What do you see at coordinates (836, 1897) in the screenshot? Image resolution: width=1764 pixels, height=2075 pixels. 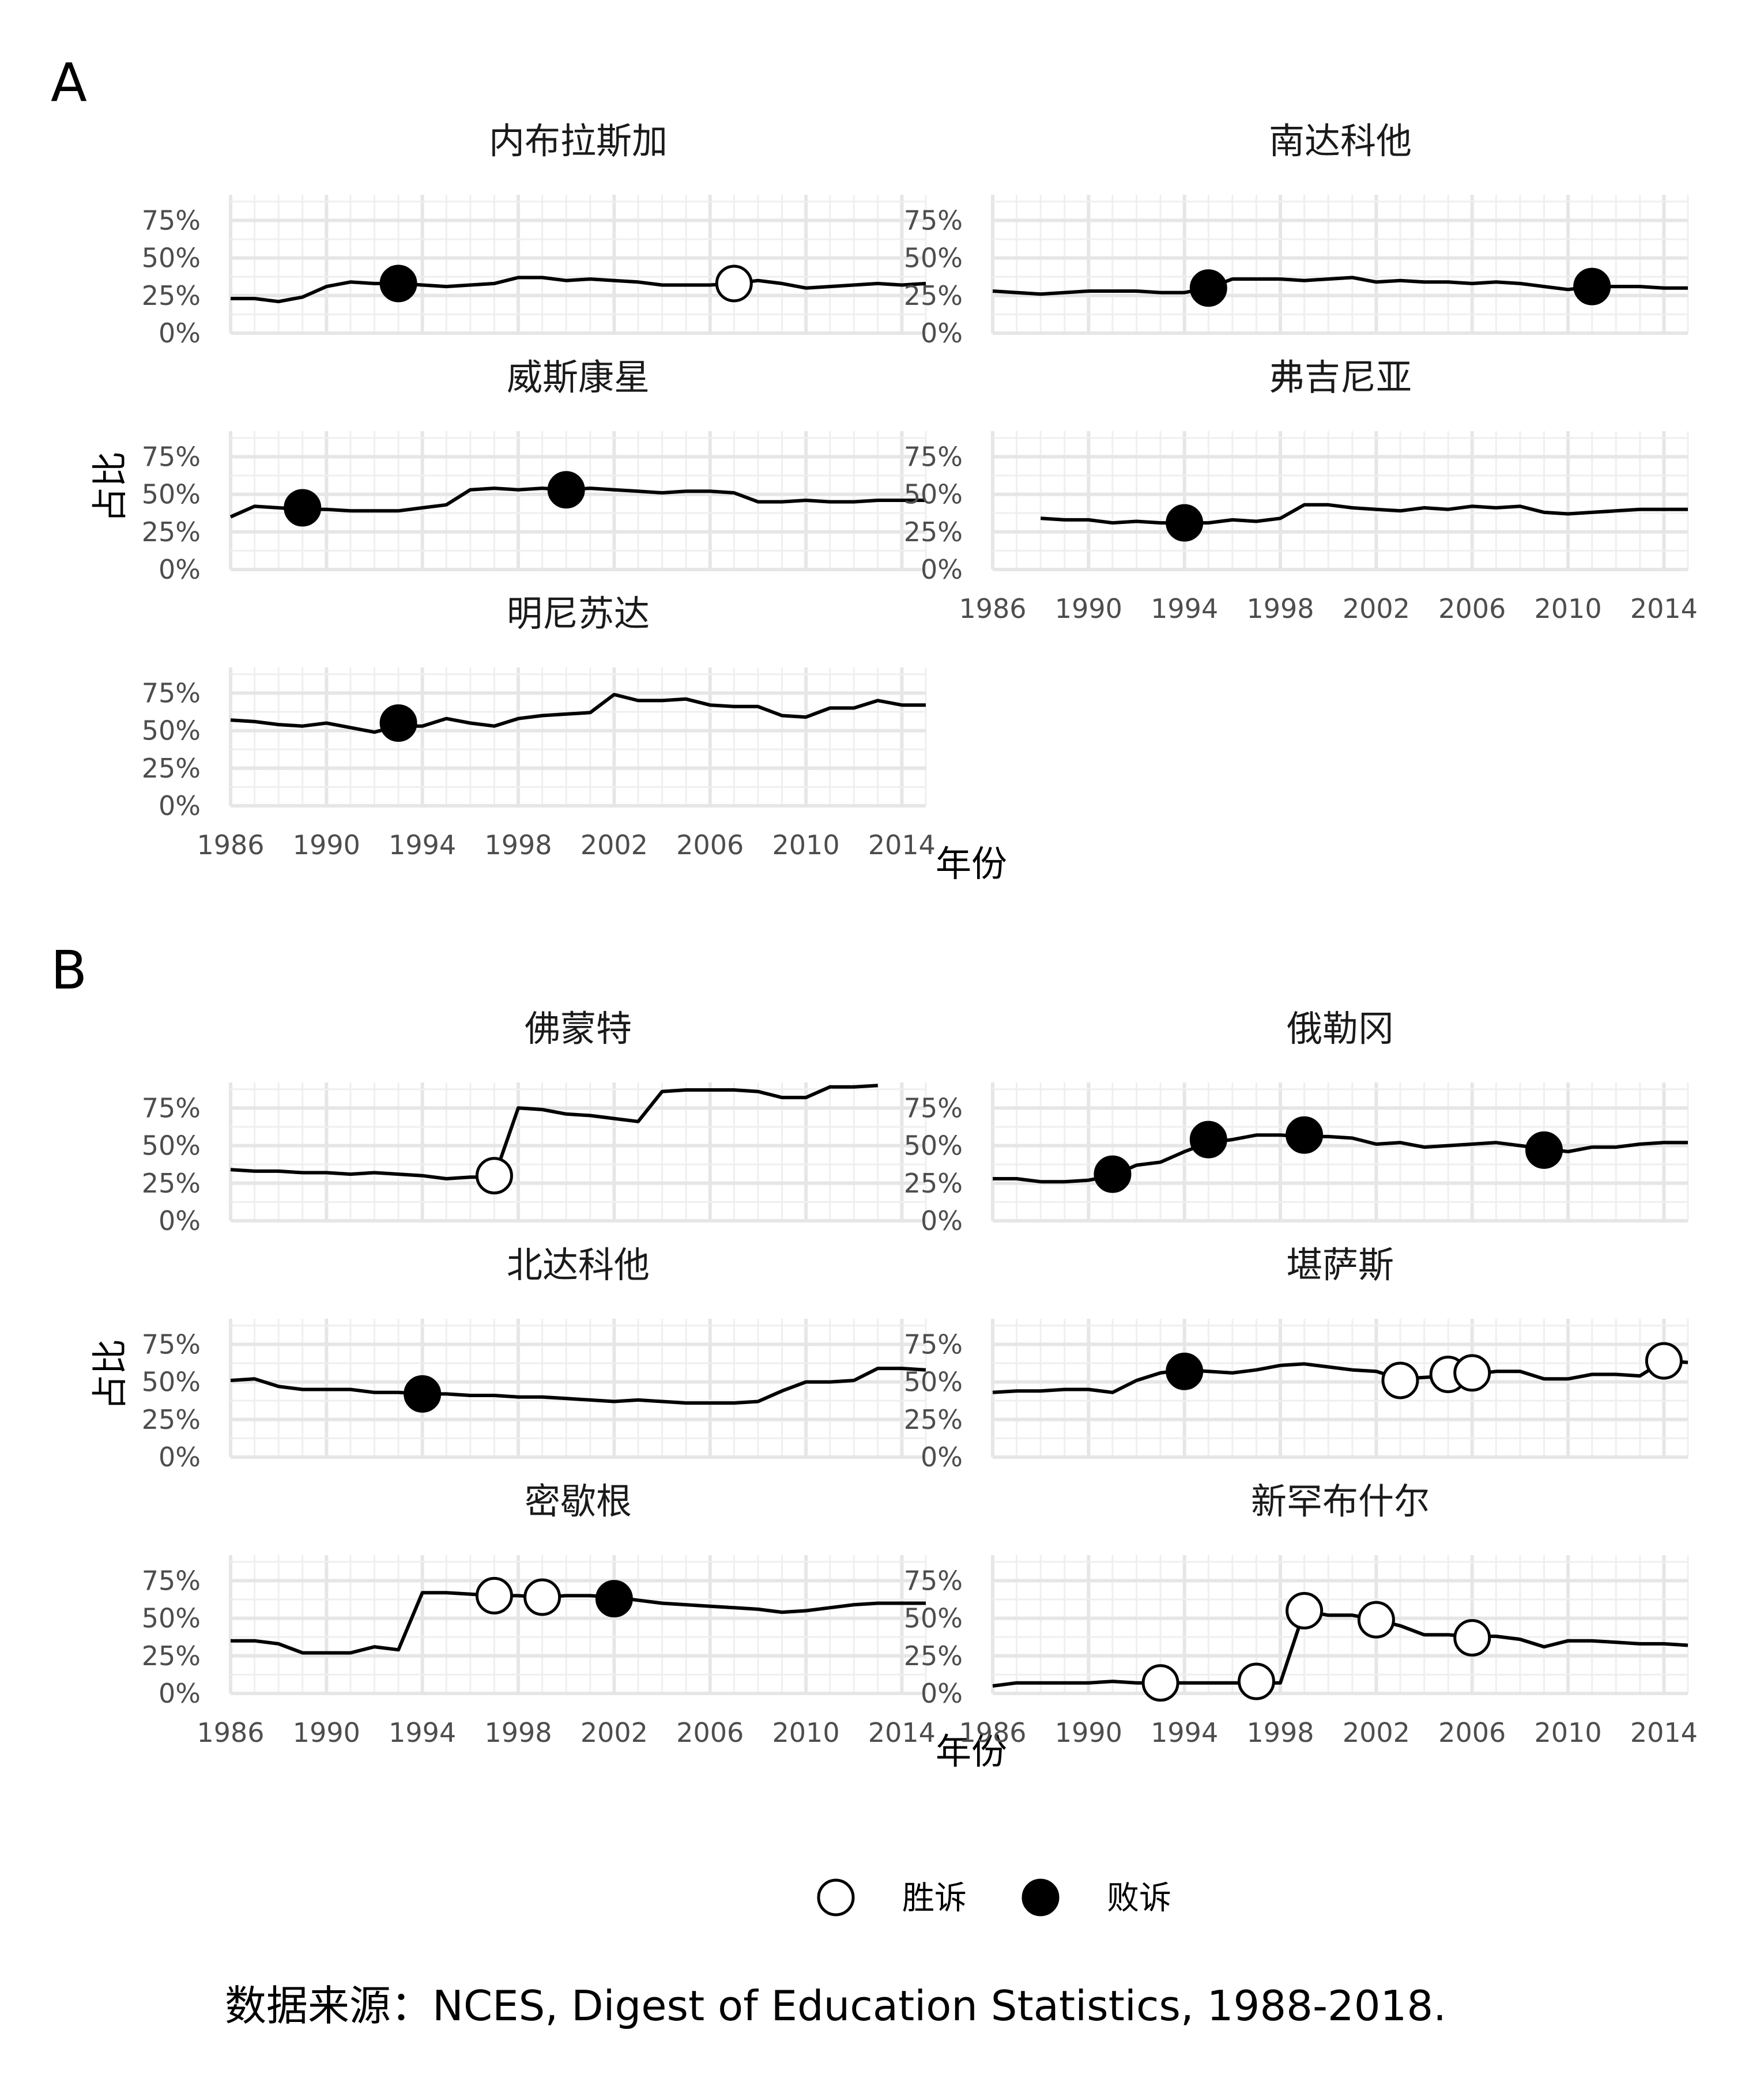 I see `legend-won-marker` at bounding box center [836, 1897].